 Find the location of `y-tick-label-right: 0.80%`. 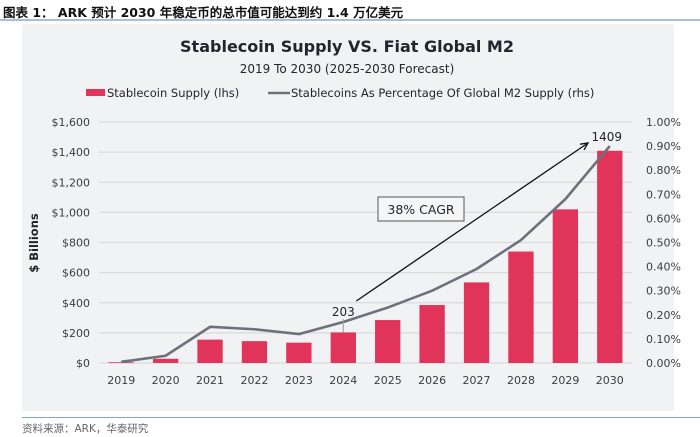

y-tick-label-right: 0.80% is located at coordinates (663, 170).